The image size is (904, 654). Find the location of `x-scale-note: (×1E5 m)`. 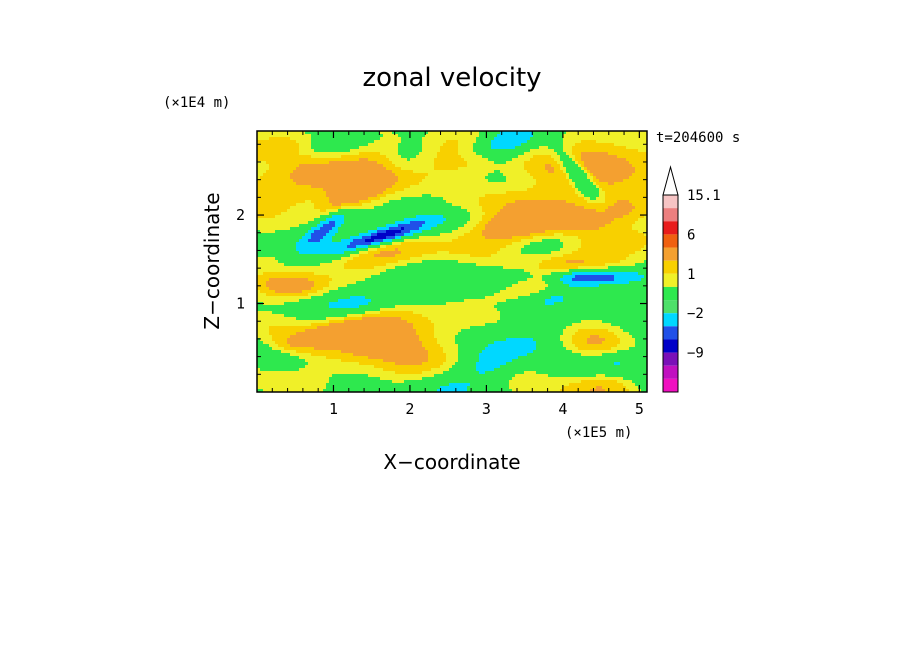

x-scale-note: (×1E5 m) is located at coordinates (598, 433).